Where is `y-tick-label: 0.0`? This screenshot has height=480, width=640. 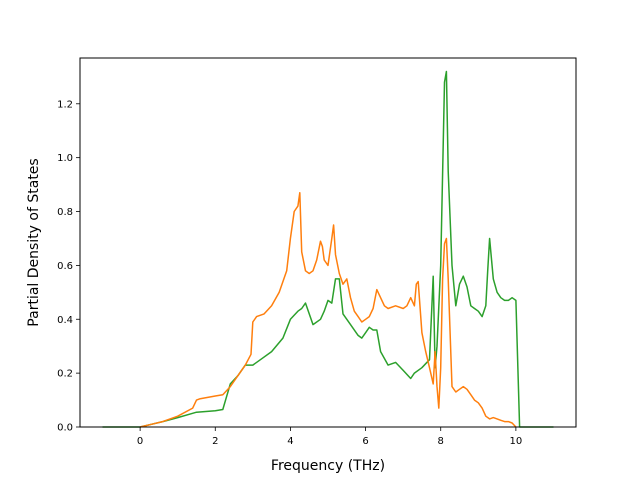
y-tick-label: 0.0 is located at coordinates (65, 428).